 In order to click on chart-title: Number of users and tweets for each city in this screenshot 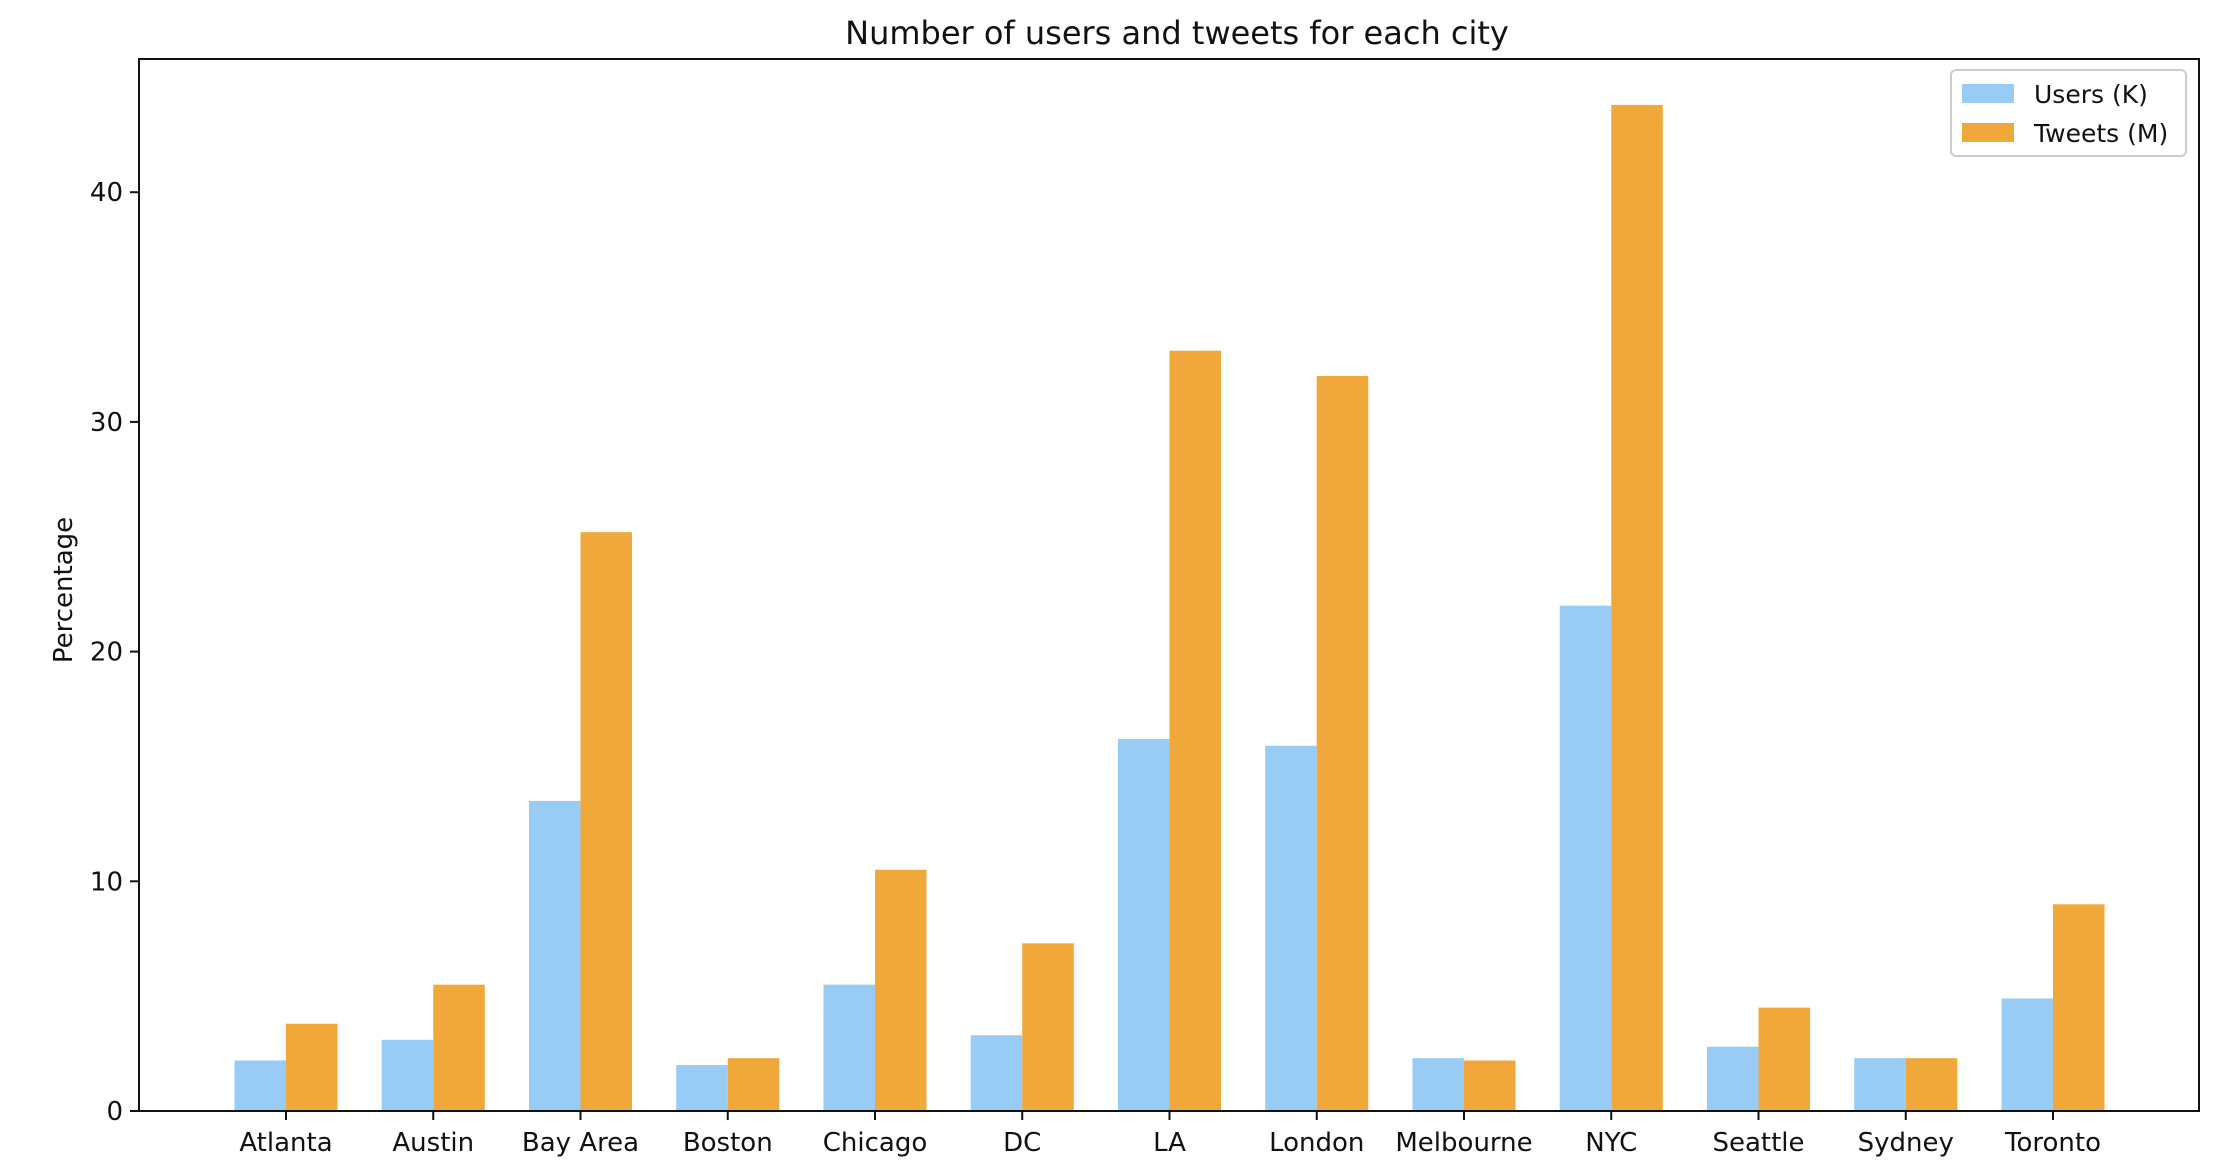, I will do `click(1177, 33)`.